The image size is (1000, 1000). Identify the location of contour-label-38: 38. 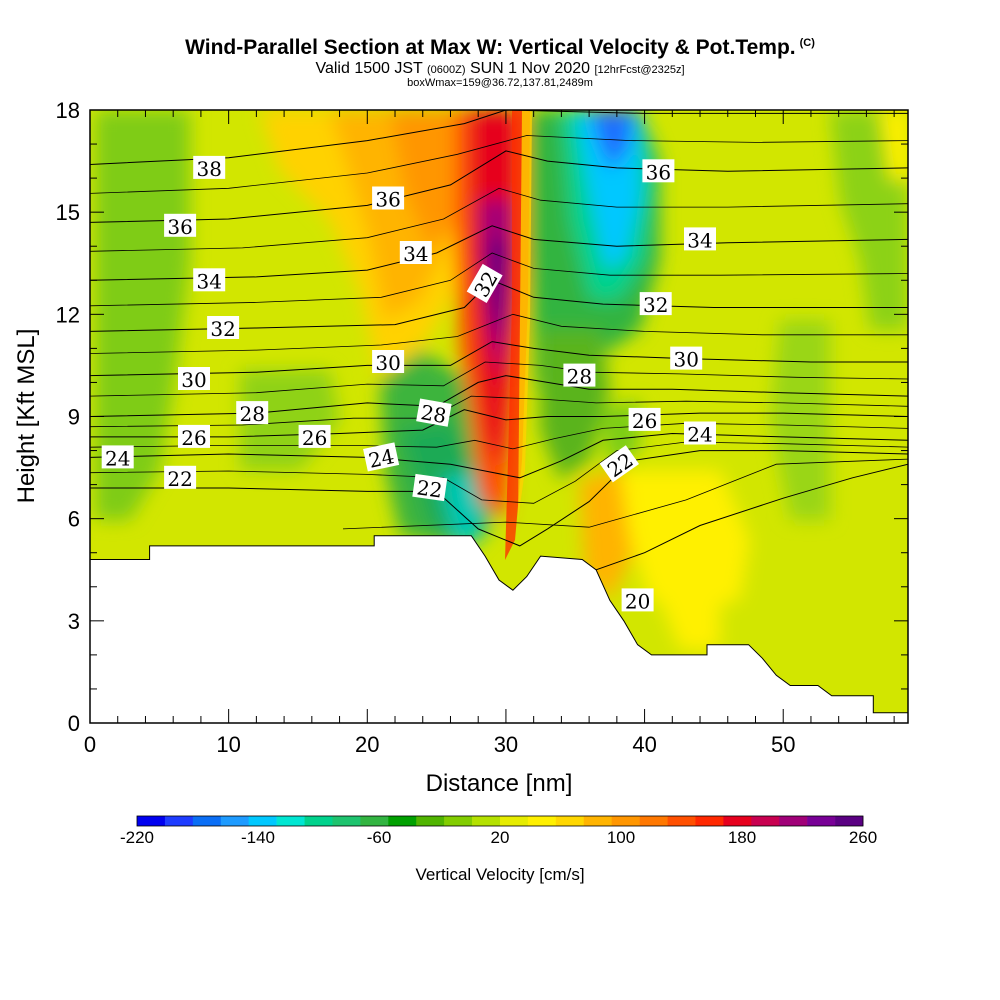
(209, 168).